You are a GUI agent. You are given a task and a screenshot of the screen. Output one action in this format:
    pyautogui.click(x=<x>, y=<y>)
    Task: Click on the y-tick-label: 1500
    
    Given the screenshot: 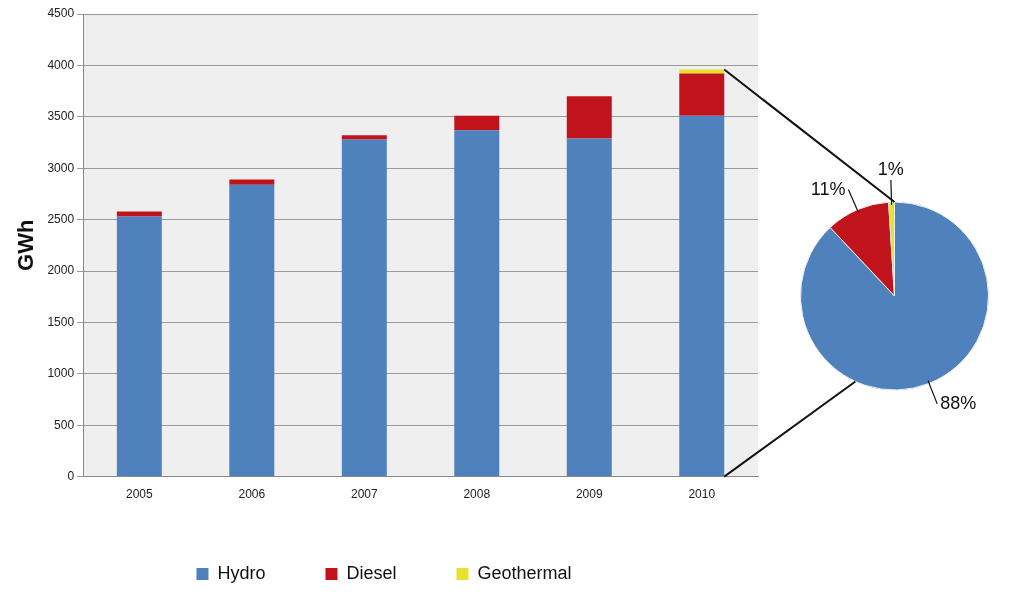 What is the action you would take?
    pyautogui.click(x=61, y=321)
    